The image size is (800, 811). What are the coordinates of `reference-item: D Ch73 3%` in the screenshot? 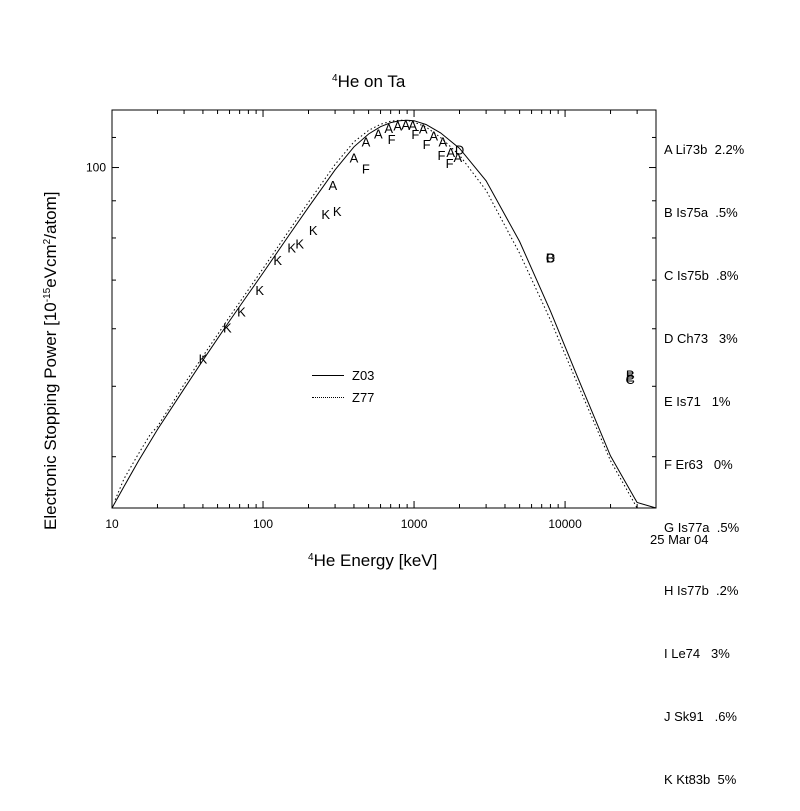 It's located at (701, 338).